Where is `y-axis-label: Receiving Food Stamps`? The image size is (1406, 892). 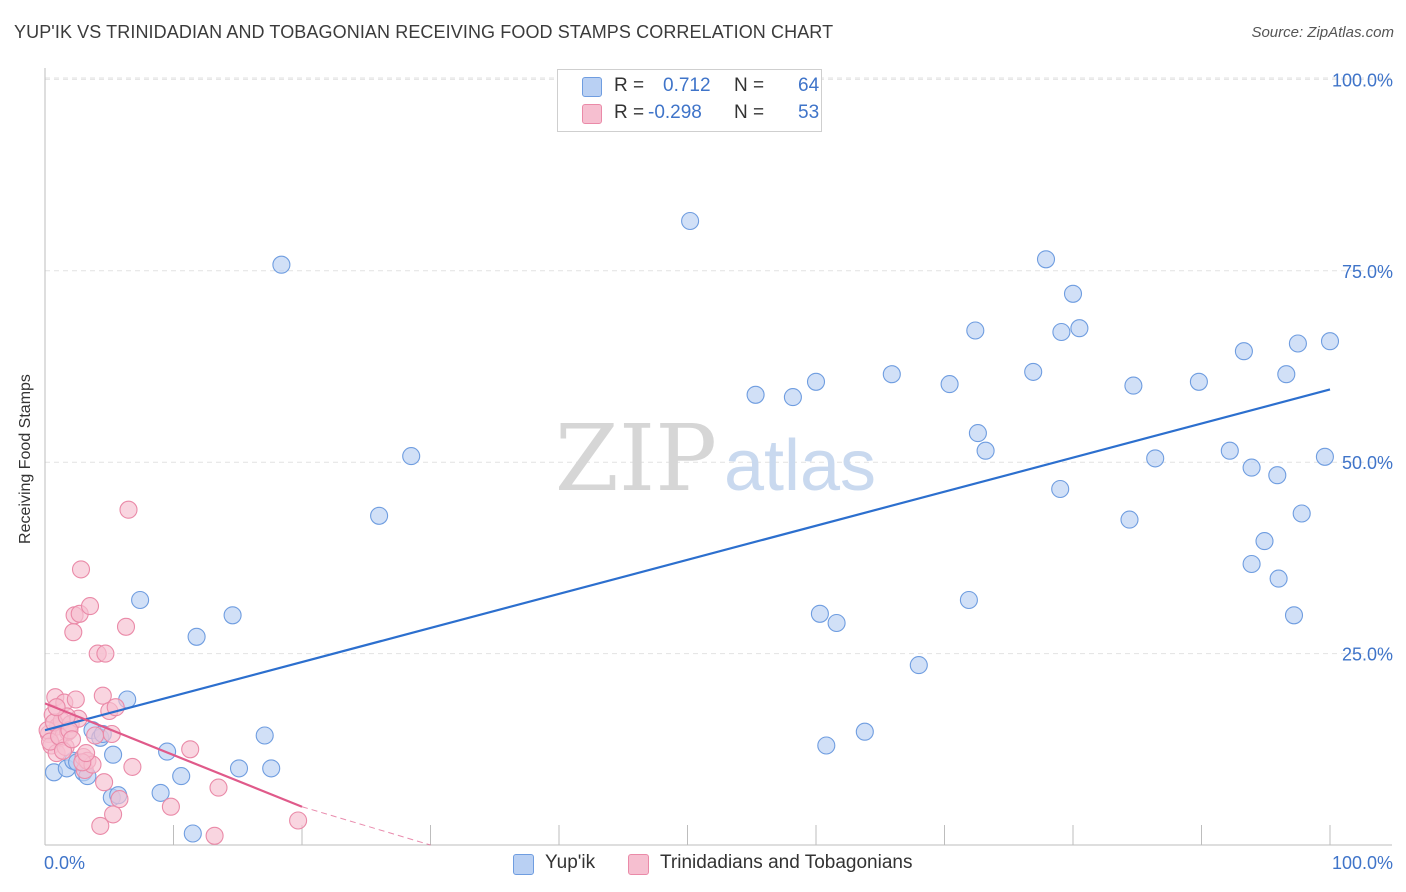 y-axis-label: Receiving Food Stamps is located at coordinates (25, 459).